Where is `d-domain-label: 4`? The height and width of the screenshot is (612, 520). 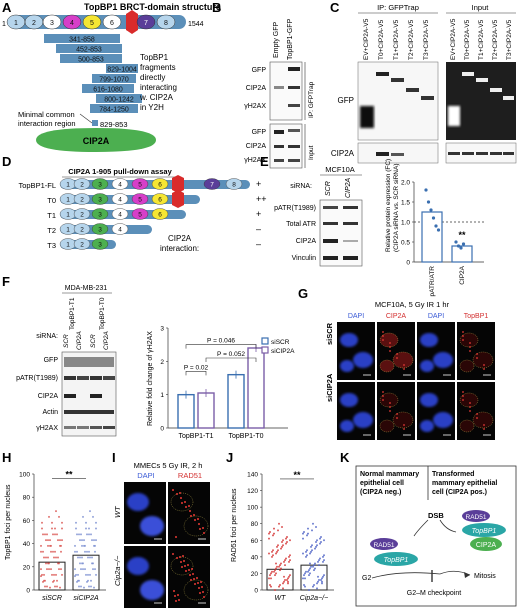 d-domain-label: 4 is located at coordinates (120, 185).